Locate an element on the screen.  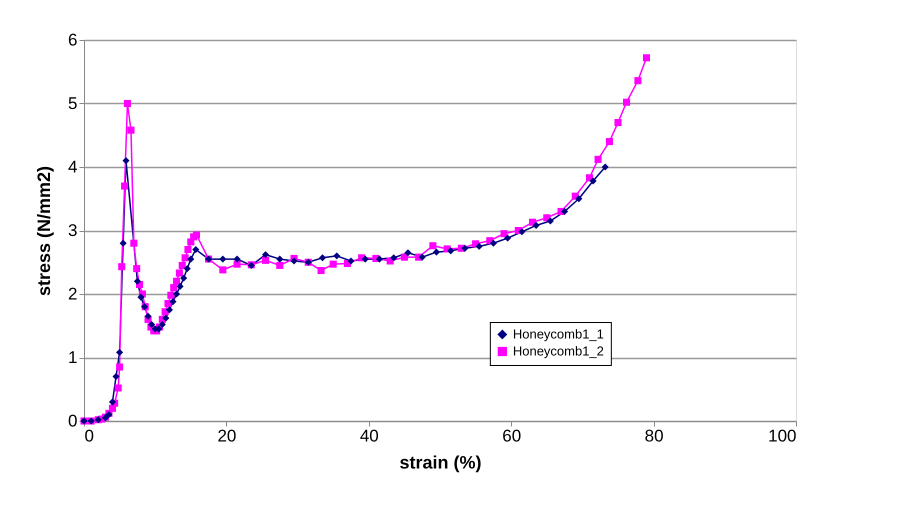
x-tick-label: 20 is located at coordinates (226, 436).